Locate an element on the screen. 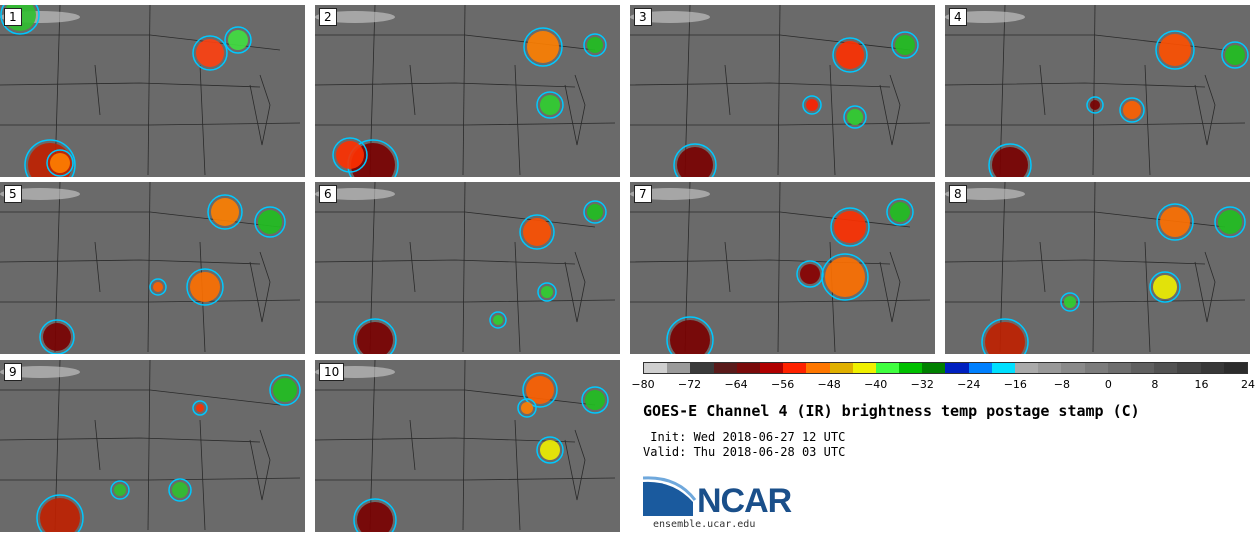 This screenshot has width=1260, height=533. map-panel-4: 4 is located at coordinates (1097, 91).